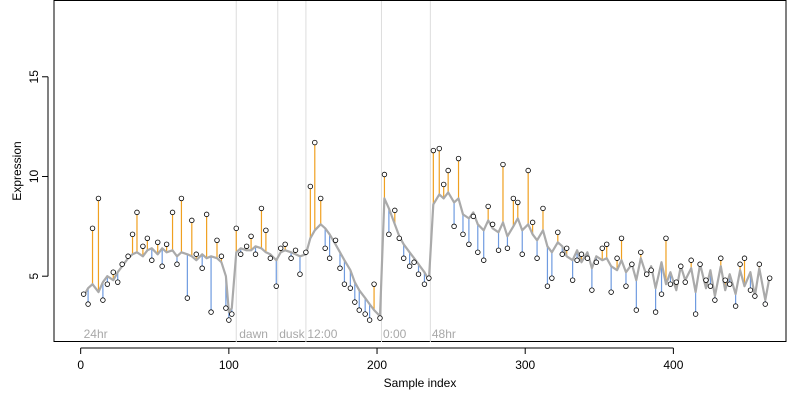  I want to click on x-tick-label: 300, so click(525, 365).